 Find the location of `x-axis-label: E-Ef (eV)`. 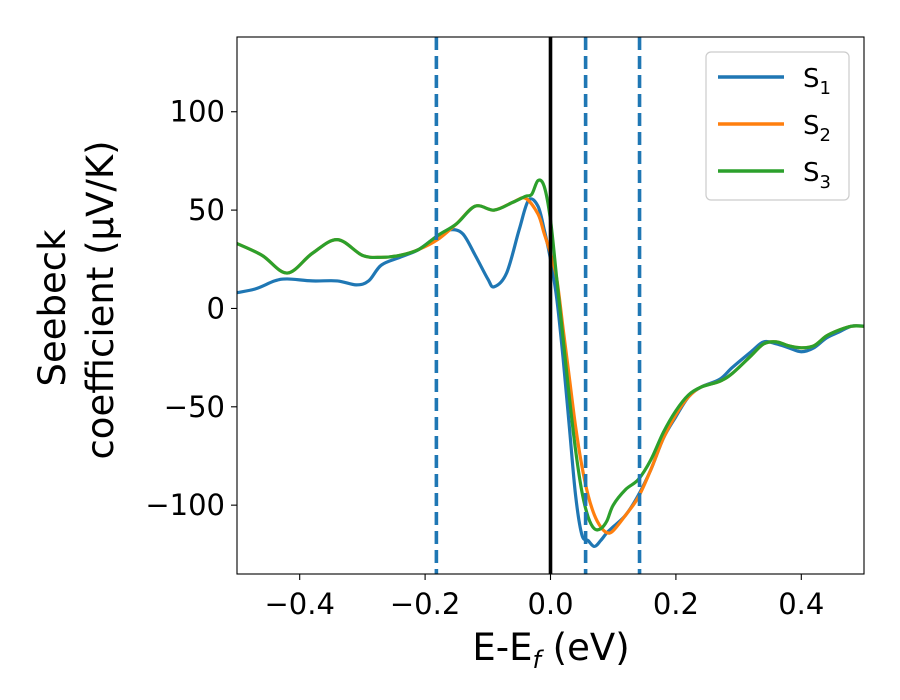

x-axis-label: E-Ef (eV) is located at coordinates (550, 650).